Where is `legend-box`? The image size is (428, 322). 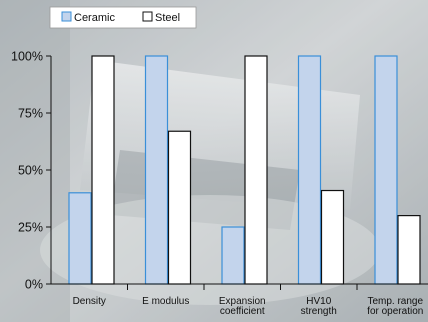 legend-box is located at coordinates (123, 17).